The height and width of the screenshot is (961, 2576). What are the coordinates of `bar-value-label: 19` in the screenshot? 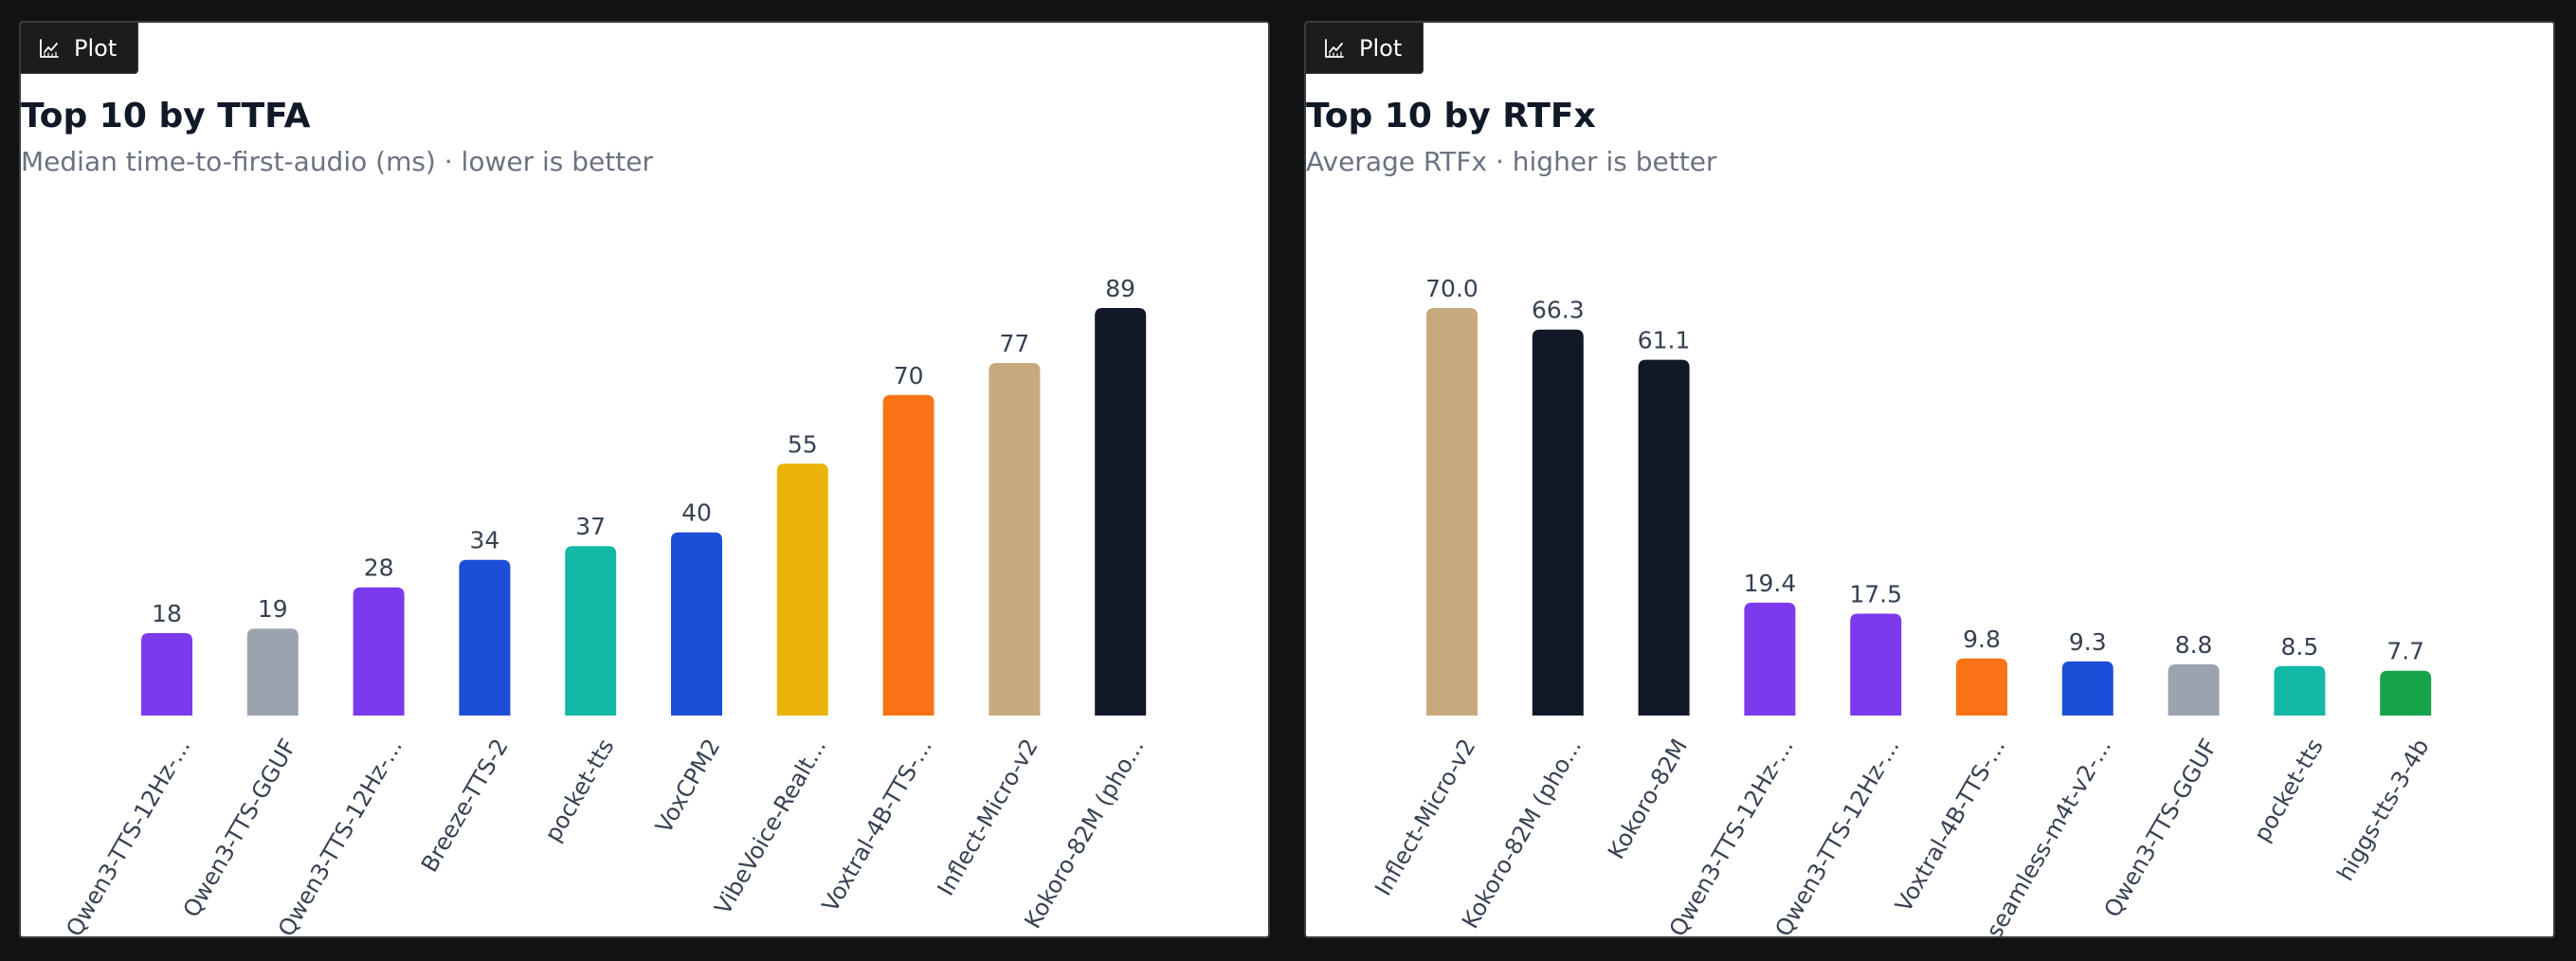 It's located at (273, 609).